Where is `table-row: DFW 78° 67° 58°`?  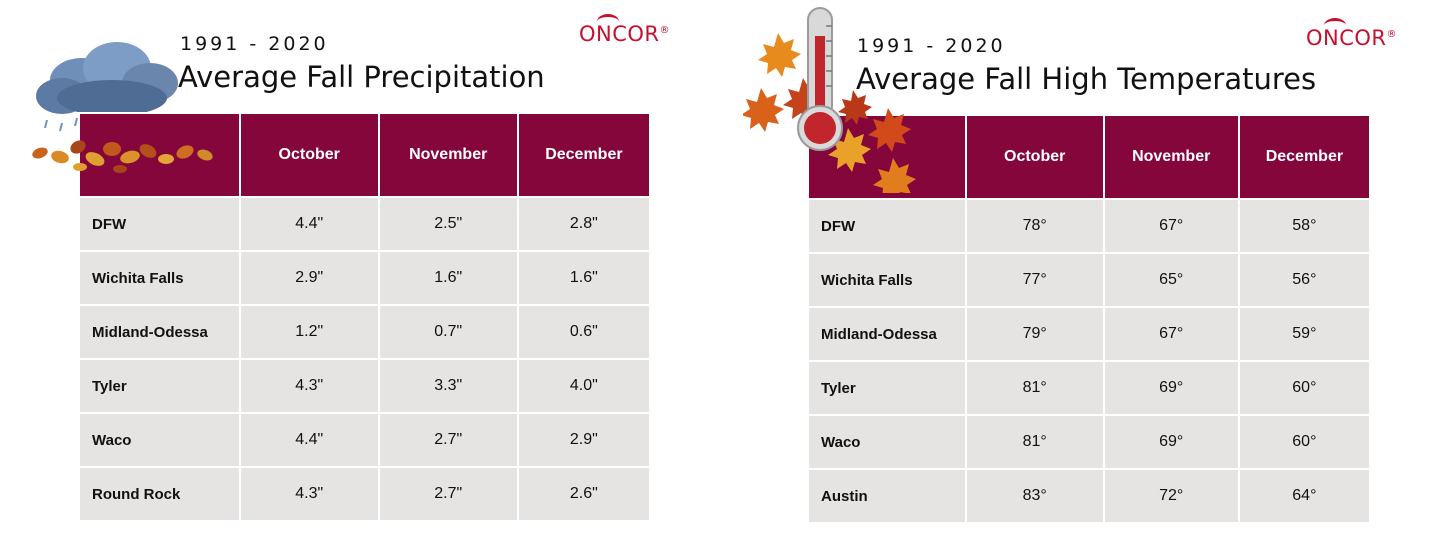
table-row: DFW 78° 67° 58° is located at coordinates (1089, 226).